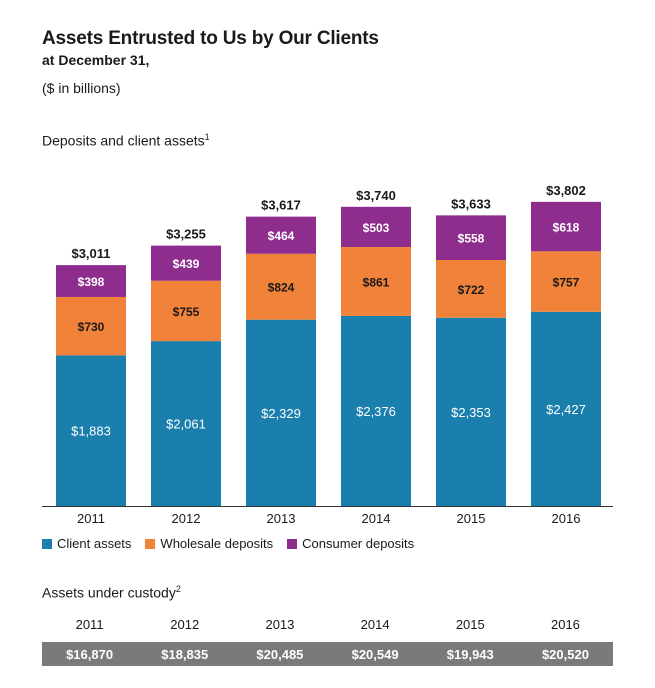 Image resolution: width=655 pixels, height=688 pixels. What do you see at coordinates (280, 654) in the screenshot?
I see `custody-value: $20,485` at bounding box center [280, 654].